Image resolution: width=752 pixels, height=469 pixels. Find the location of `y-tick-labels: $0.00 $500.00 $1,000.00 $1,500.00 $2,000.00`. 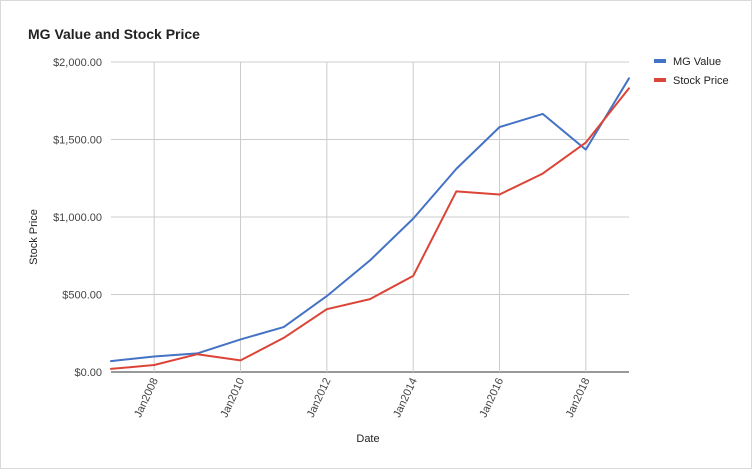

y-tick-labels: $0.00 $500.00 $1,000.00 $1,500.00 $2,000.00 is located at coordinates (77, 218).